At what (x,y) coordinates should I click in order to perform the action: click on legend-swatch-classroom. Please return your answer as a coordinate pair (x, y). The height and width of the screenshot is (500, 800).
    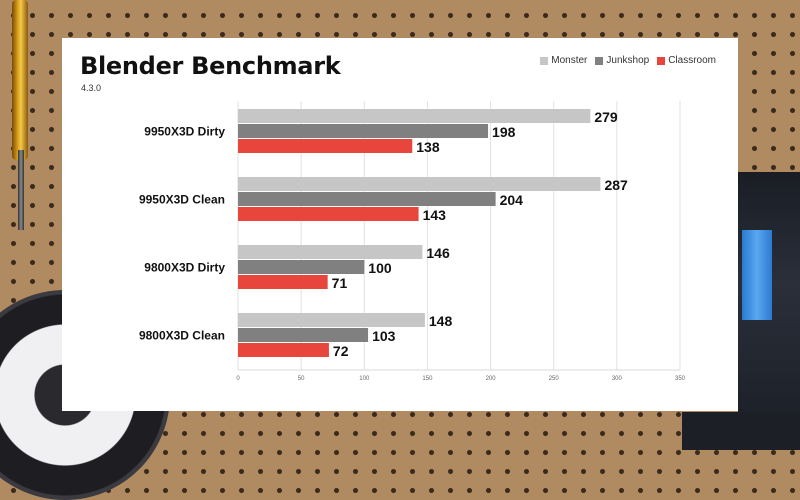
    Looking at the image, I should click on (661, 60).